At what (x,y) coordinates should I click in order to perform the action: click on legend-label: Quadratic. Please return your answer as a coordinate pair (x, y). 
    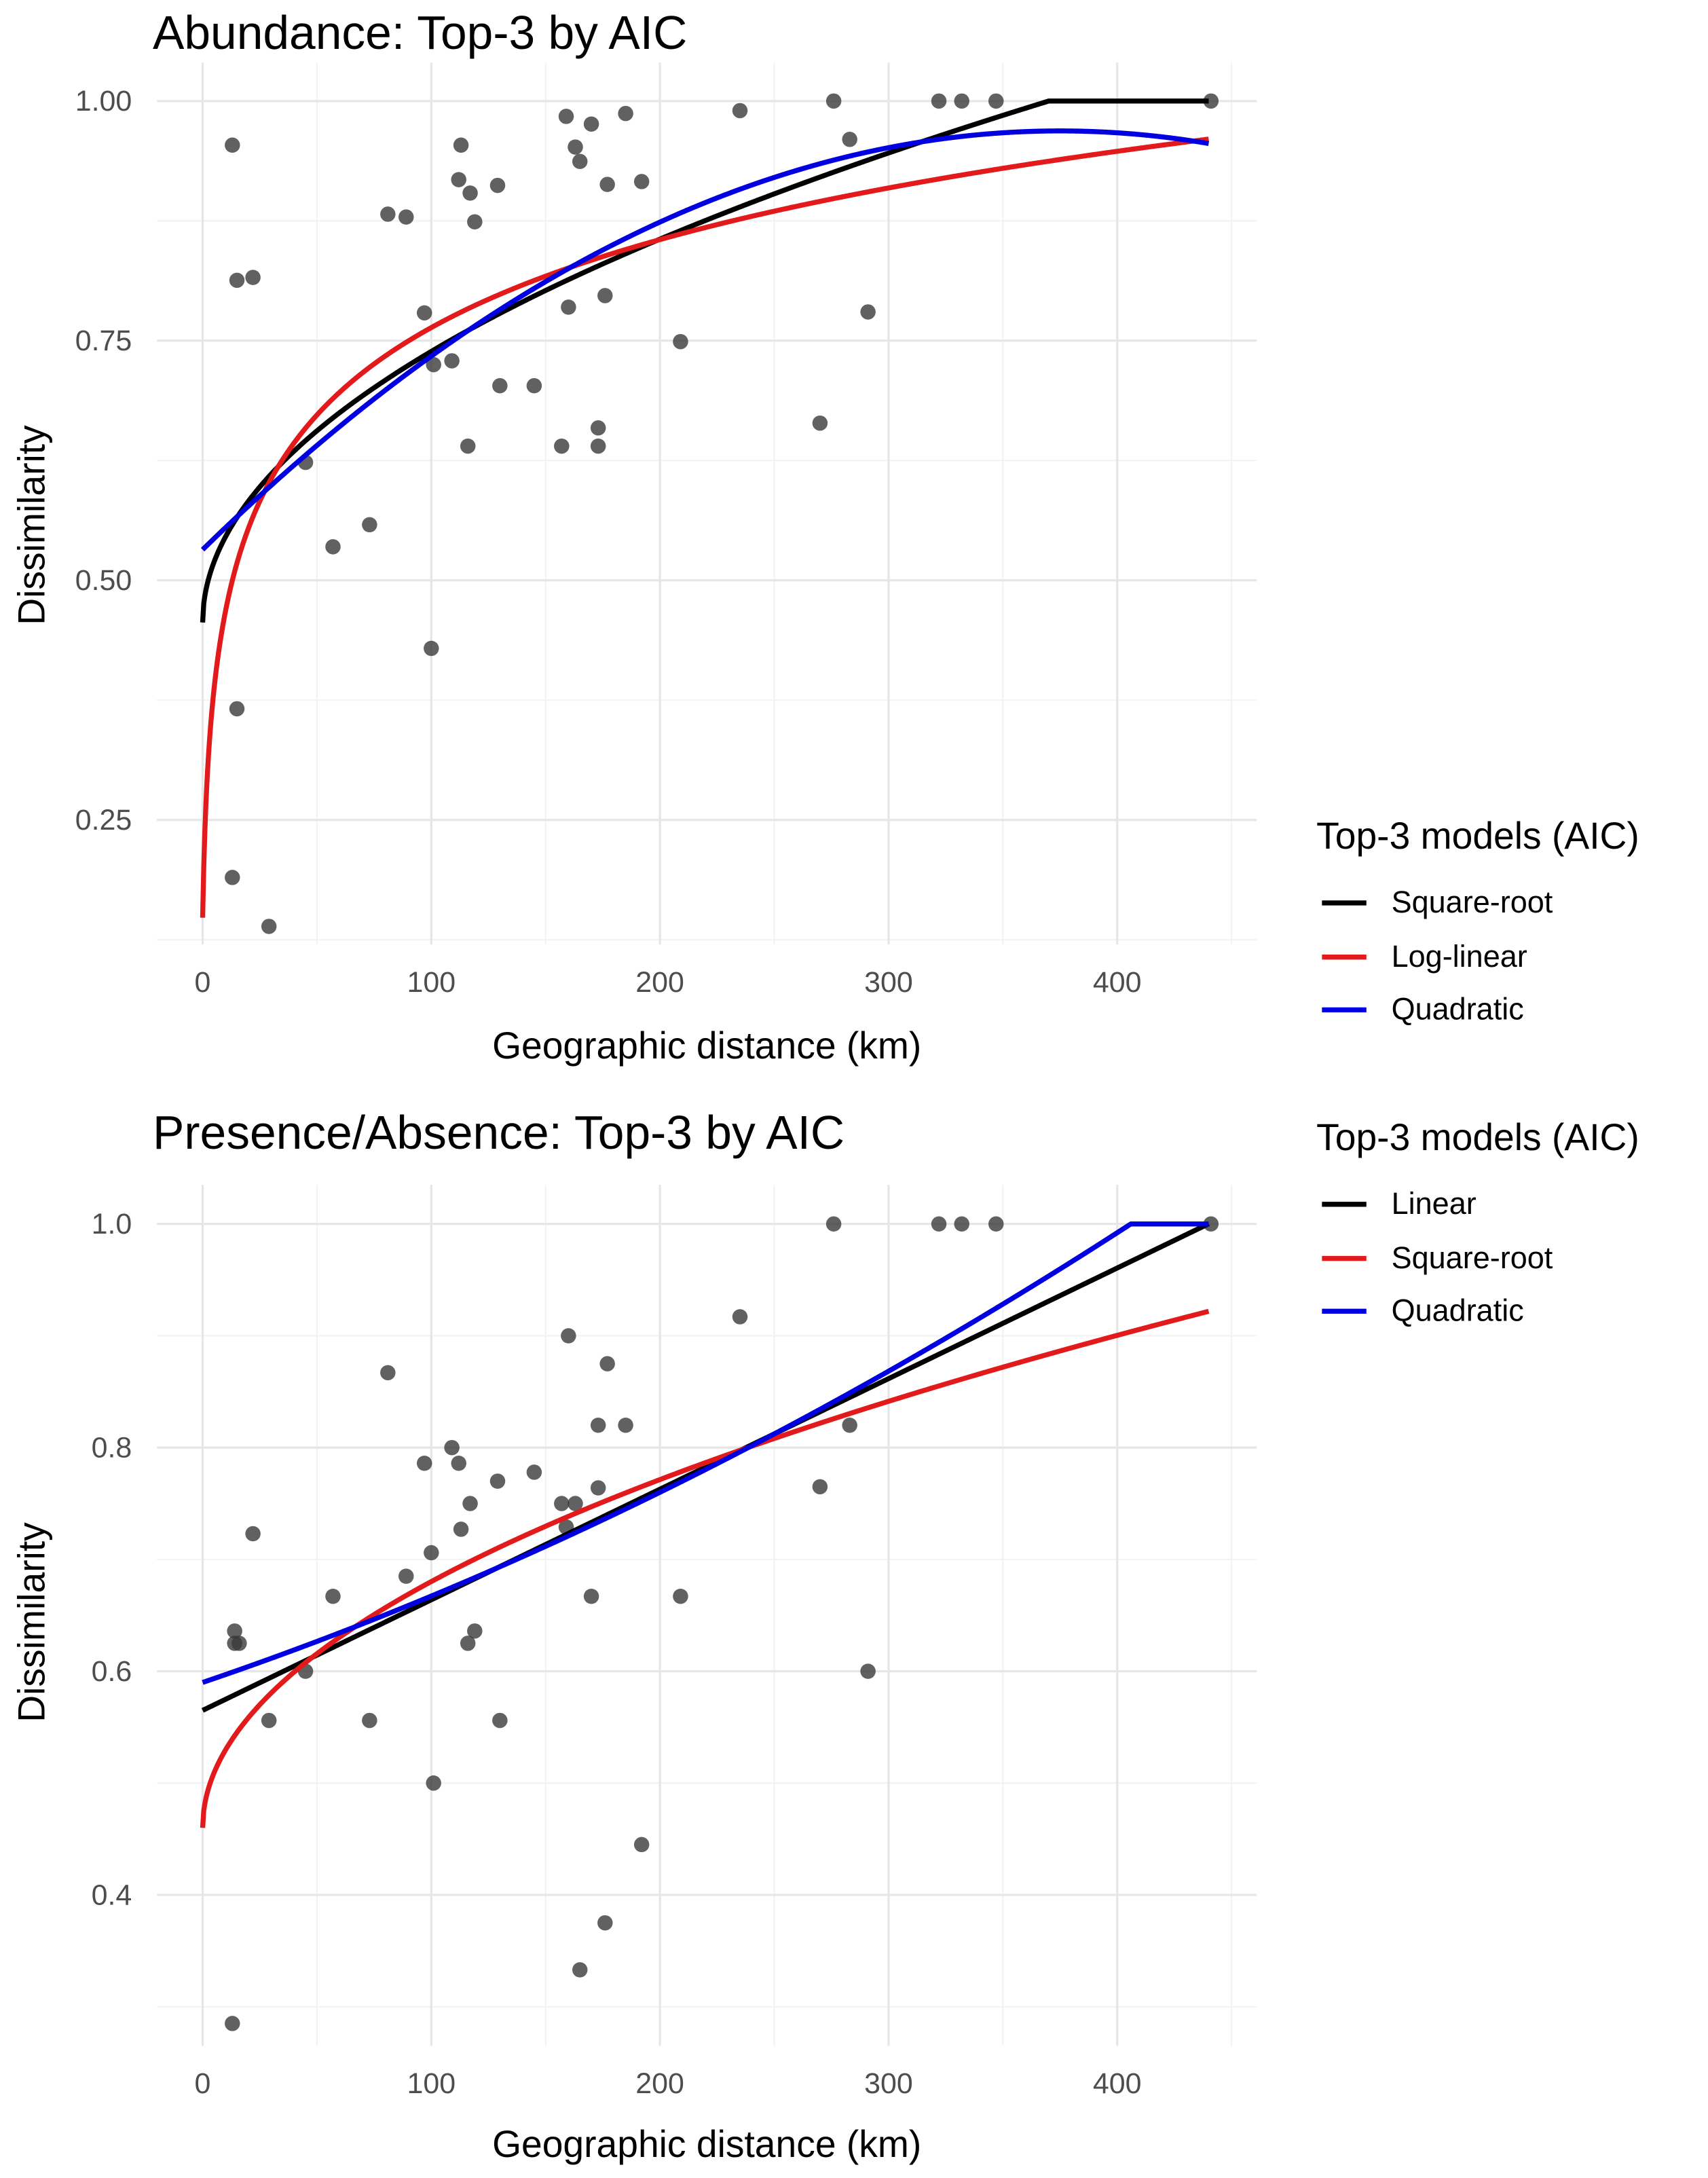
    Looking at the image, I should click on (1458, 1010).